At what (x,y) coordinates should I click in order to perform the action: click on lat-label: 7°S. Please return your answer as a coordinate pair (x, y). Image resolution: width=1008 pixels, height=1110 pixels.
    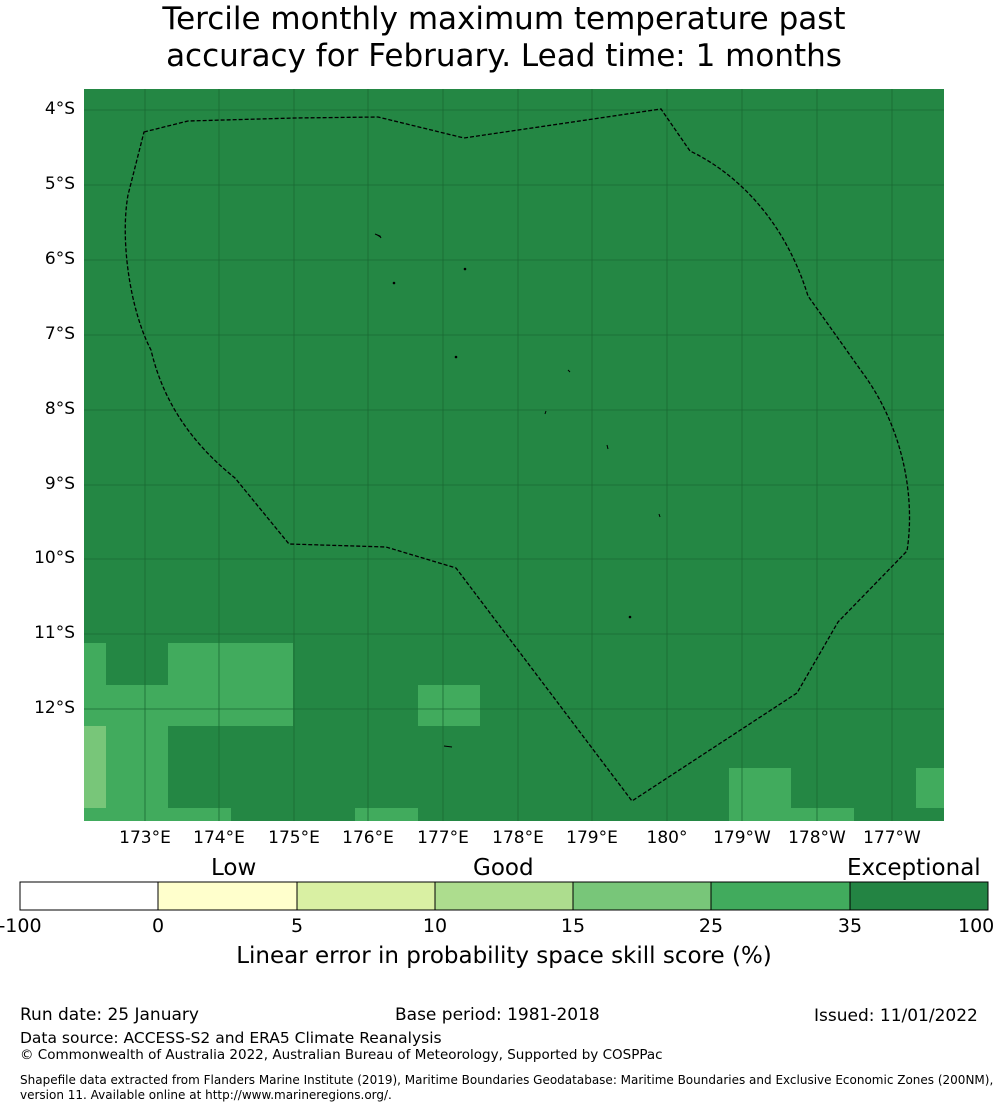
    Looking at the image, I should click on (59, 334).